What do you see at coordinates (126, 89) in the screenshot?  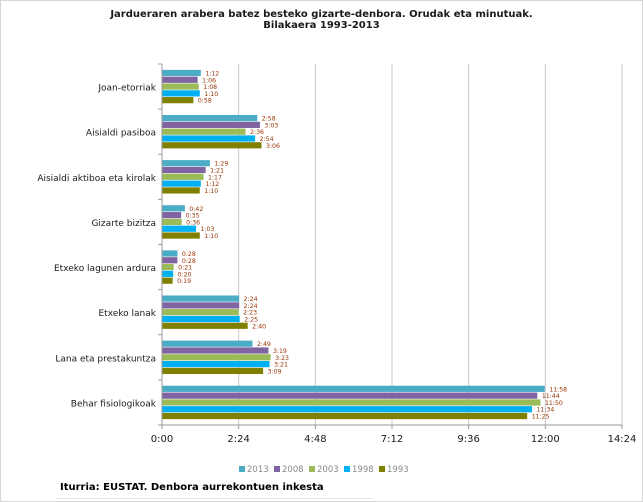 I see `category-label: Joan-etorriak` at bounding box center [126, 89].